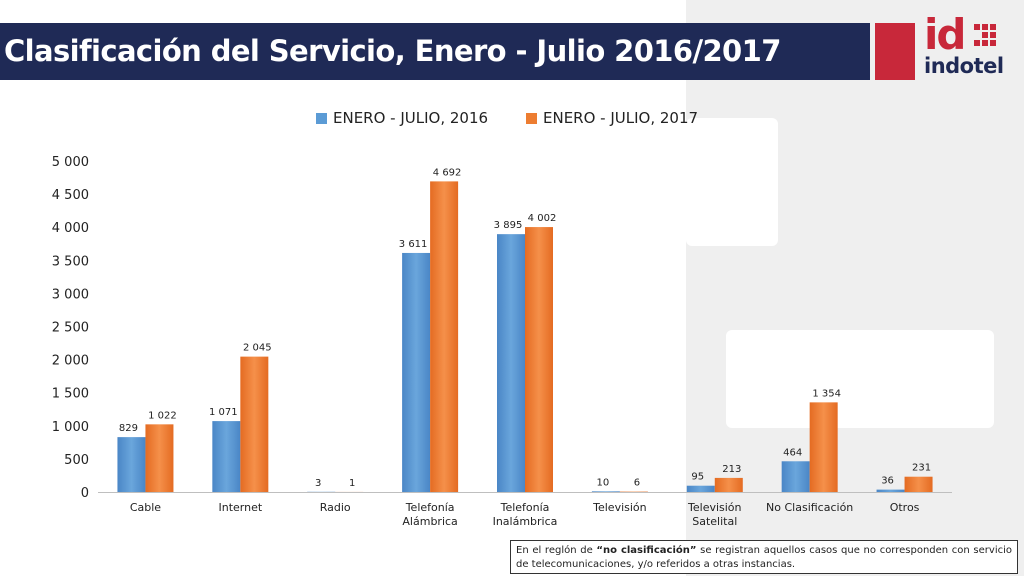  I want to click on data-label-2017: 4 002, so click(542, 218).